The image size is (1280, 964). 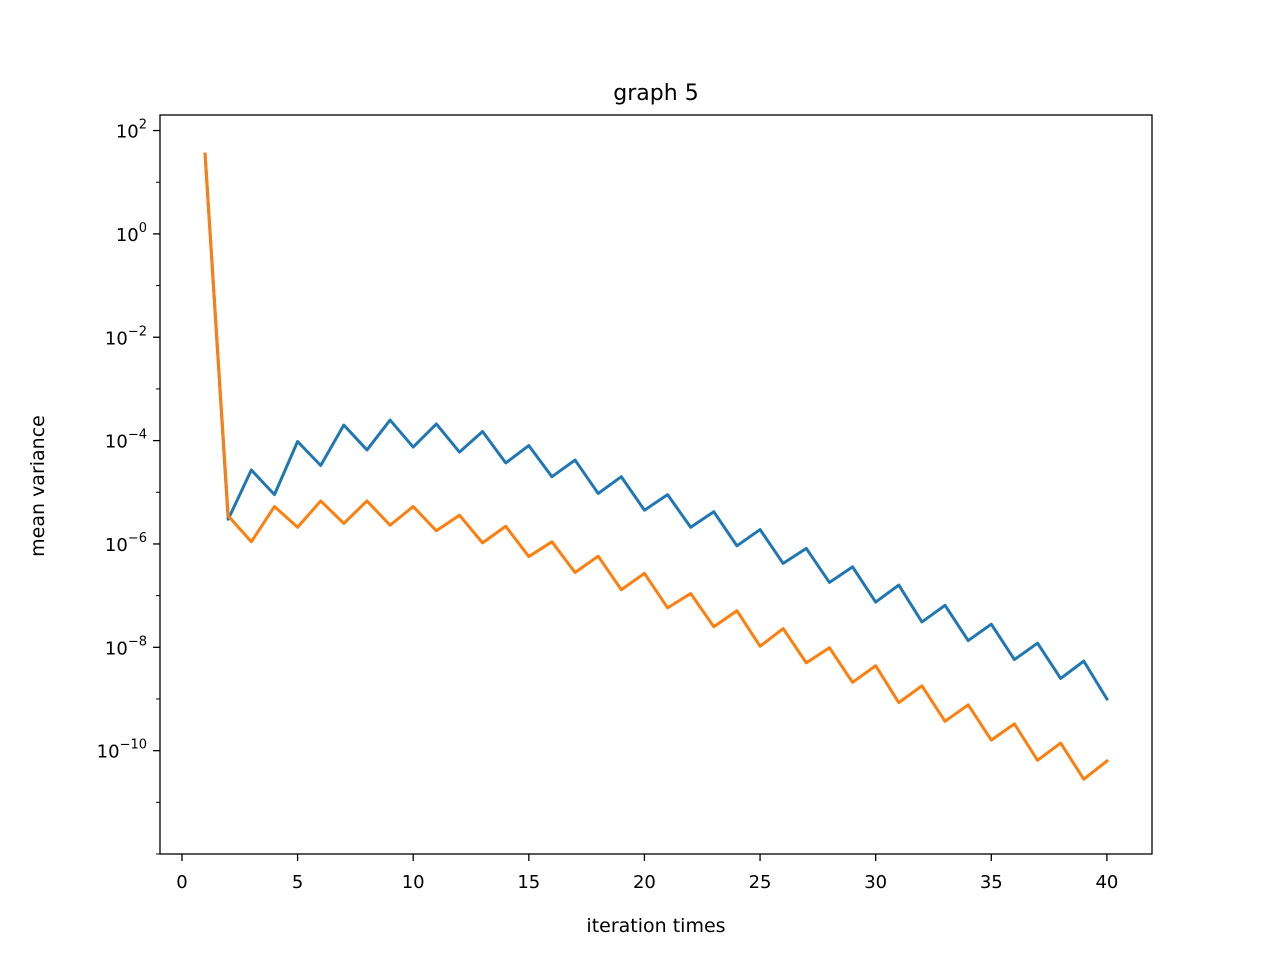 What do you see at coordinates (655, 926) in the screenshot?
I see `x-axis-label: iteration times` at bounding box center [655, 926].